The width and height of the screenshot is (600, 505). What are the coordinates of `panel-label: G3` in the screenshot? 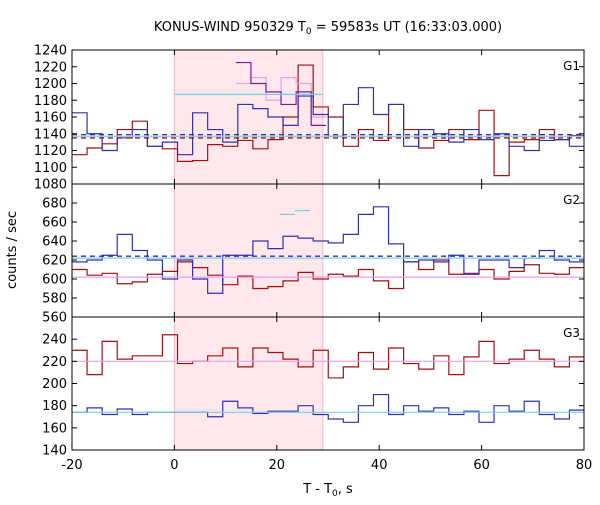 It's located at (571, 333).